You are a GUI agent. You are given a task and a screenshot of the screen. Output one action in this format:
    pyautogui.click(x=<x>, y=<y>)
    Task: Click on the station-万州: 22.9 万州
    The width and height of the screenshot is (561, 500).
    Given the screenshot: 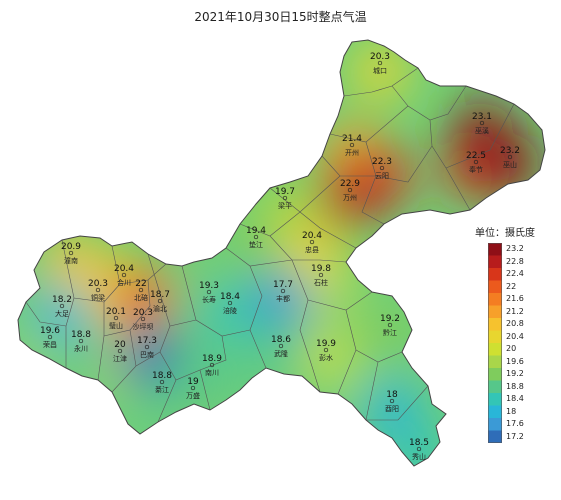 What is the action you would take?
    pyautogui.click(x=350, y=190)
    